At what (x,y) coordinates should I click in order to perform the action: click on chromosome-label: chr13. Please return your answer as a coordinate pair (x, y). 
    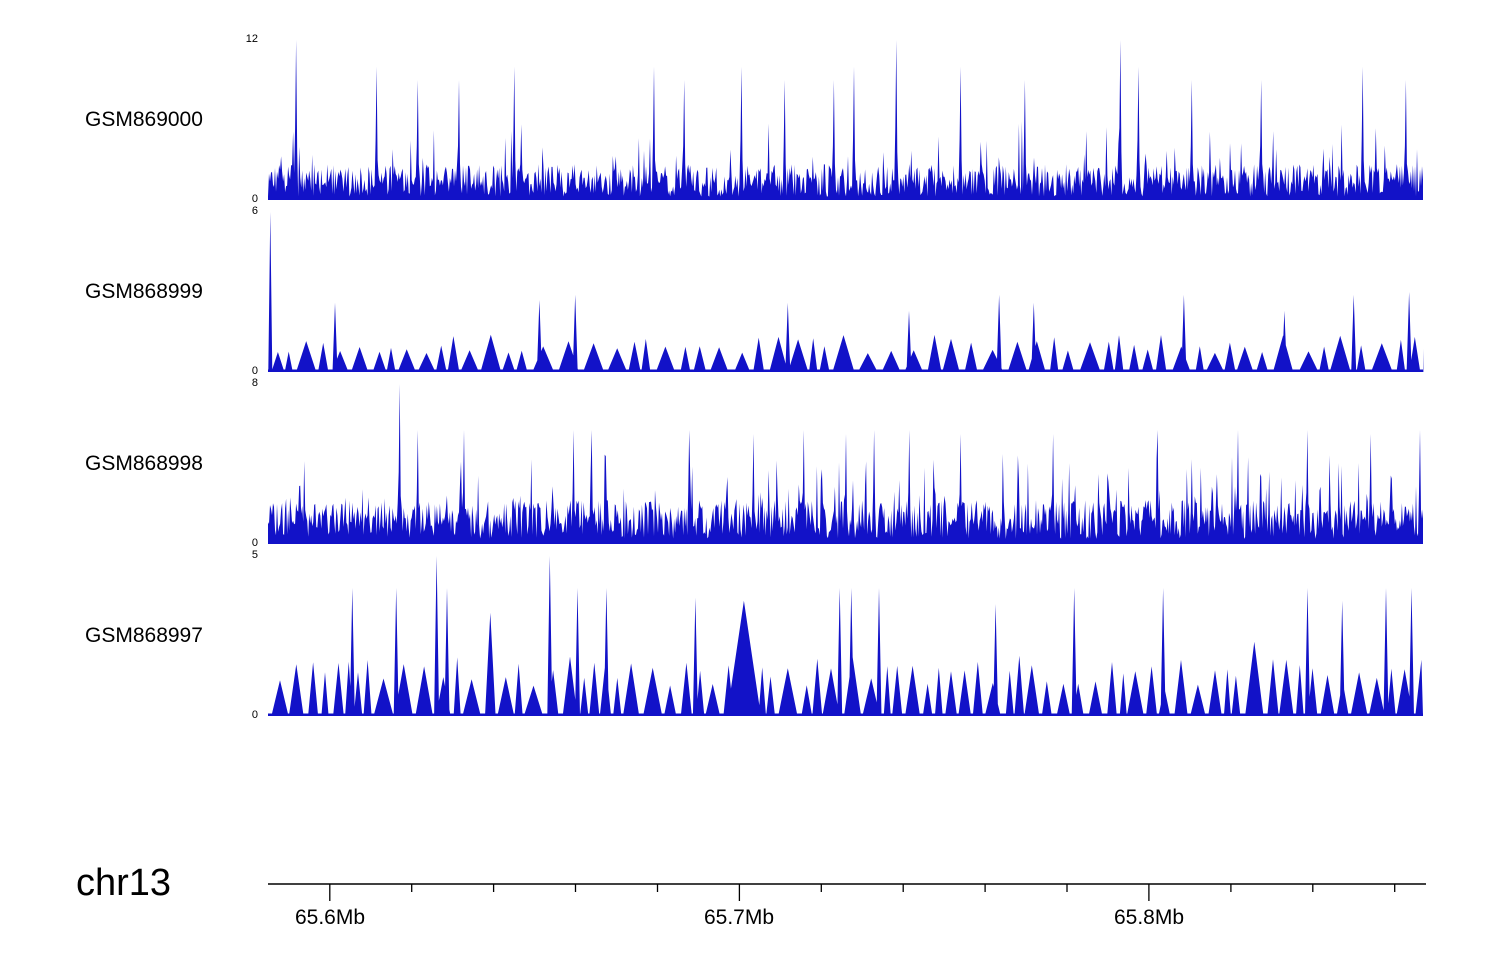
    Looking at the image, I should click on (124, 883).